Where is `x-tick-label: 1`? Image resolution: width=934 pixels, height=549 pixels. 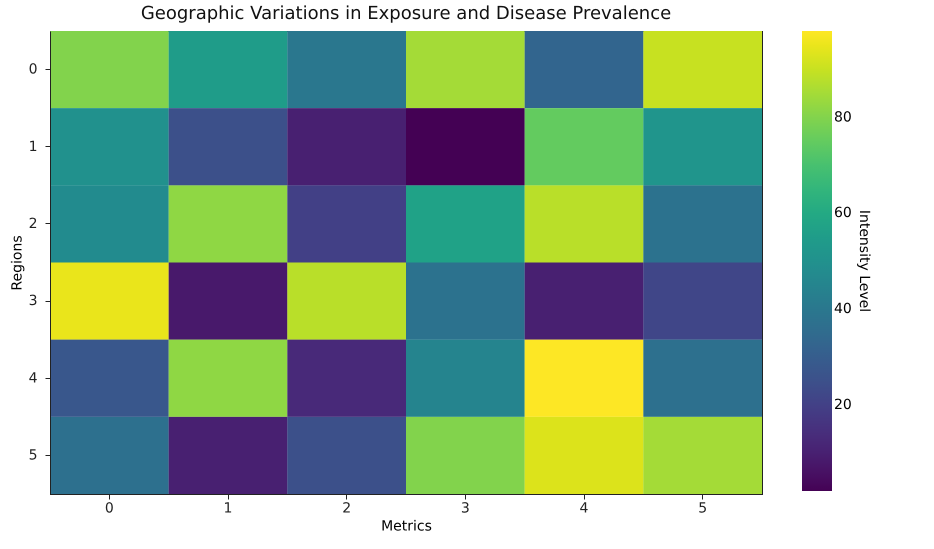
x-tick-label: 1 is located at coordinates (228, 508).